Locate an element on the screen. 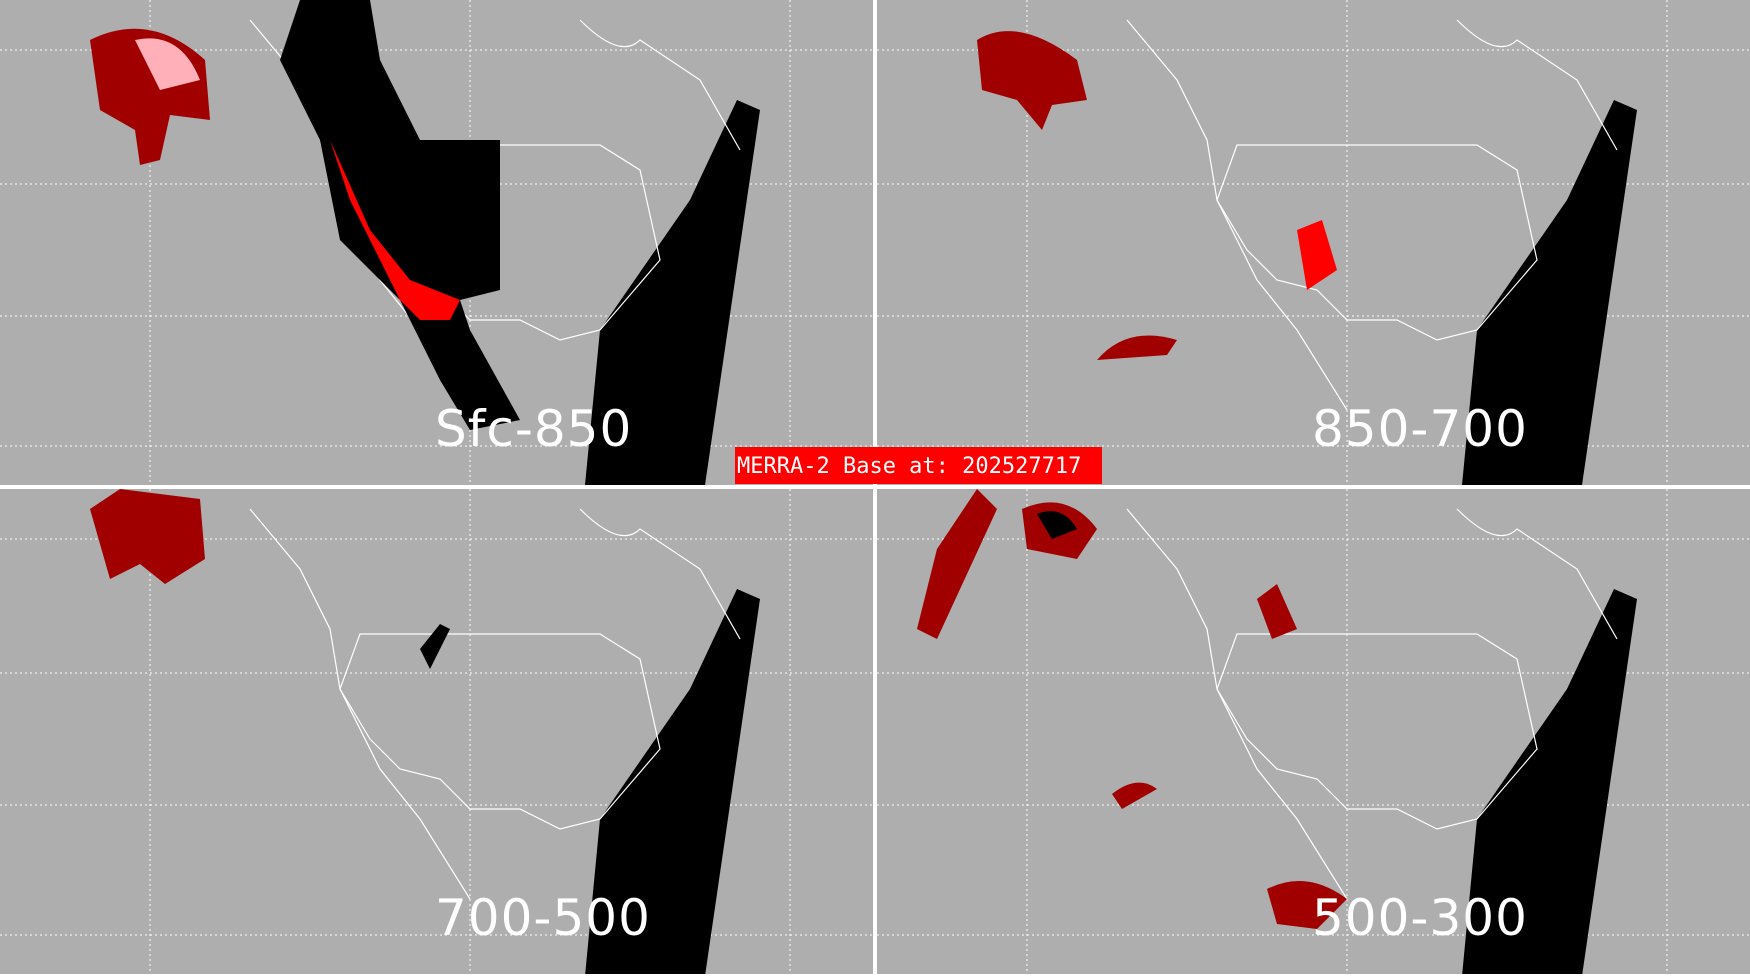 This screenshot has height=976, width=1750. panel-label: 500-300 is located at coordinates (1420, 918).